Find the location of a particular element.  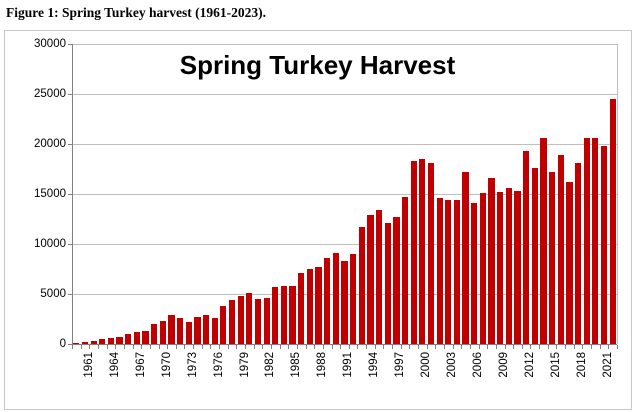

bar-2021 is located at coordinates (595, 240).